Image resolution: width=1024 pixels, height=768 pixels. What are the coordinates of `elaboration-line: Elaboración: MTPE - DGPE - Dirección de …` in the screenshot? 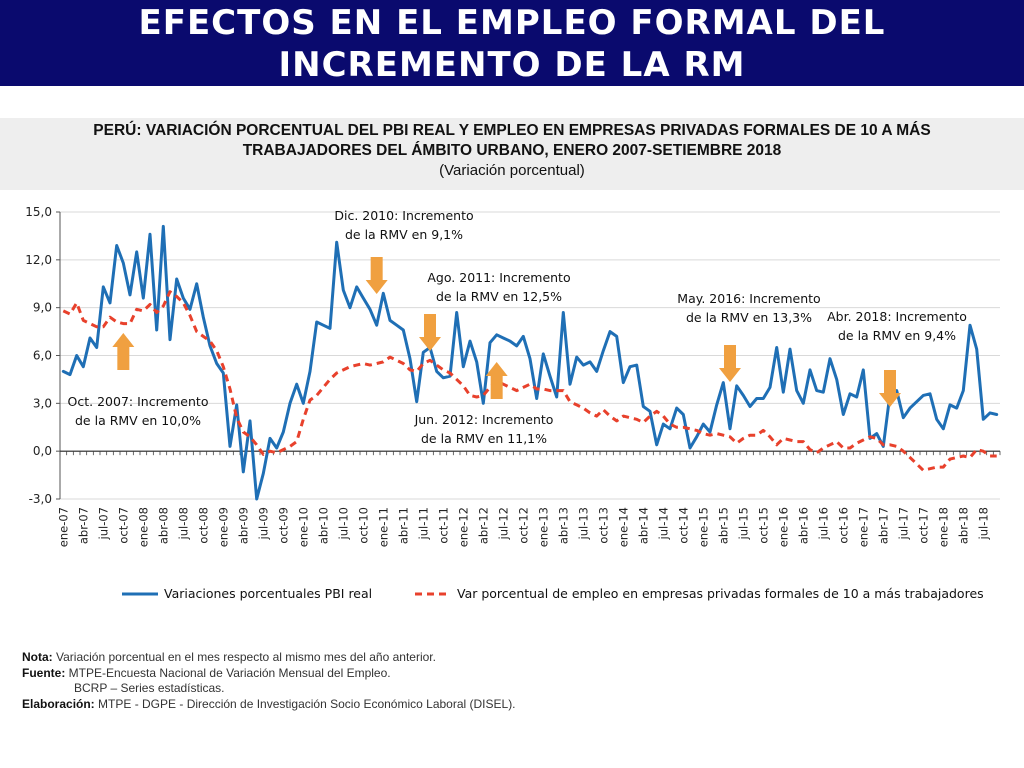 It's located at (269, 705).